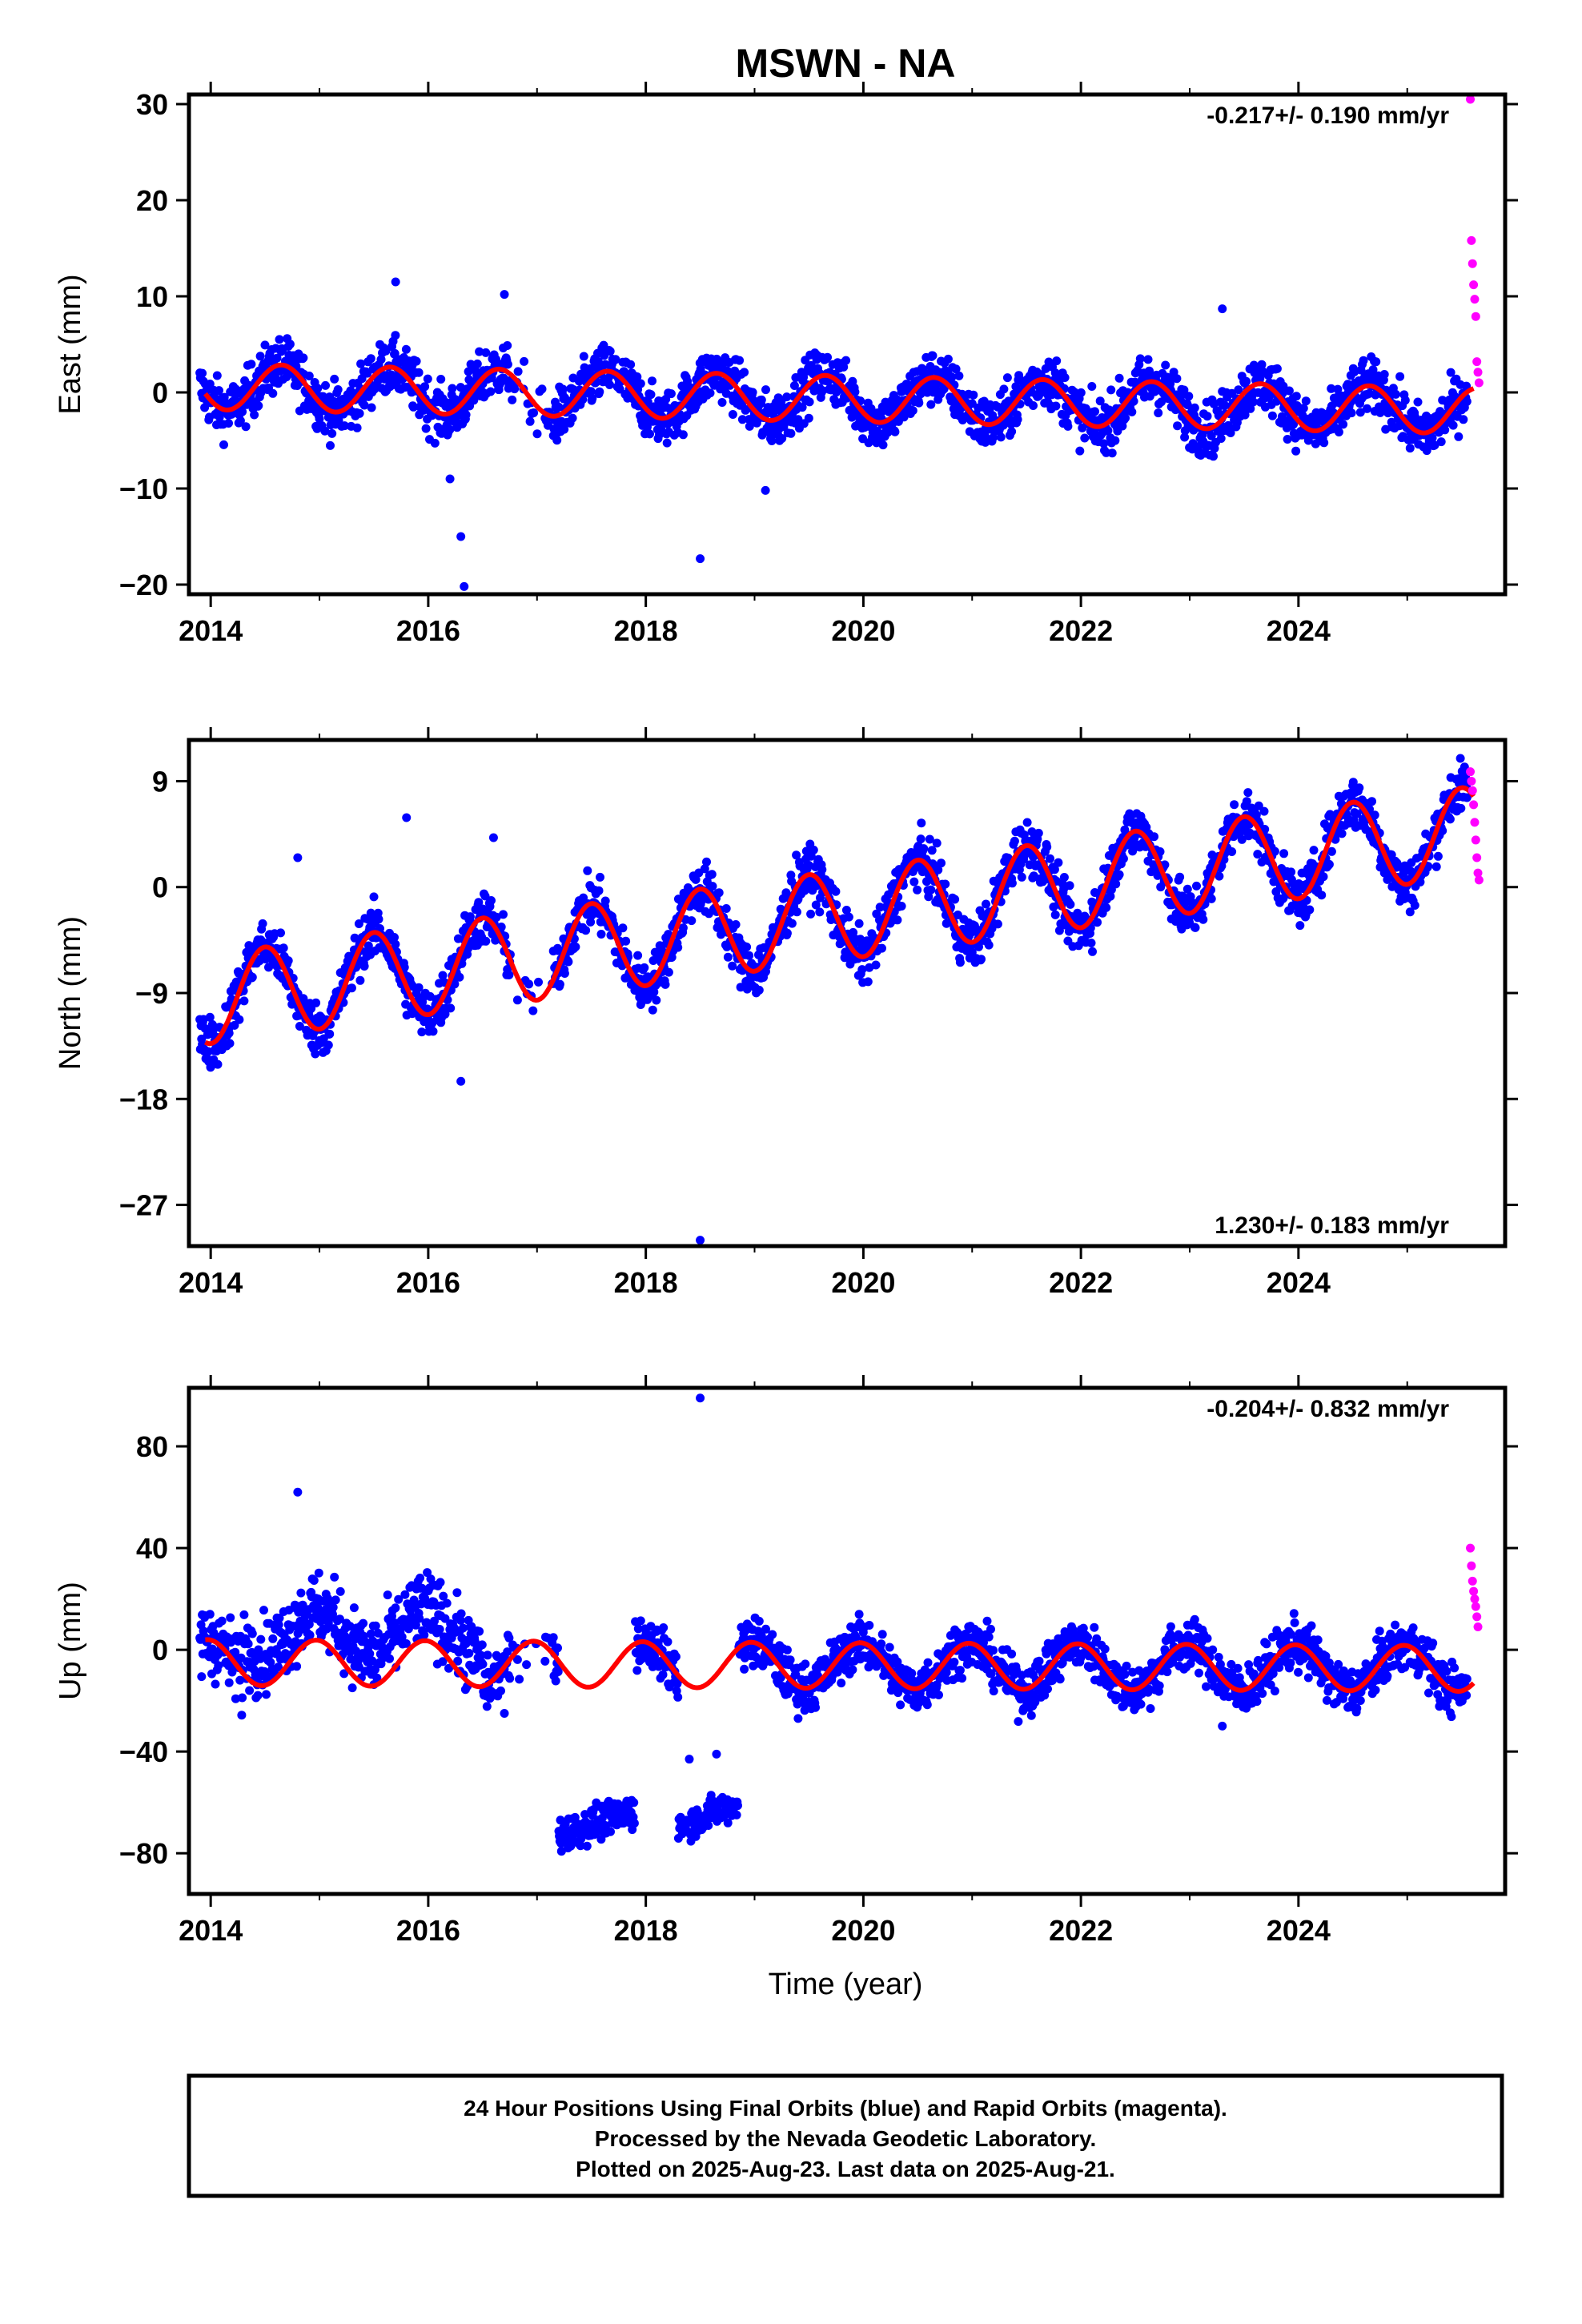  I want to click on rapid-orbit-point, so click(1477, 362).